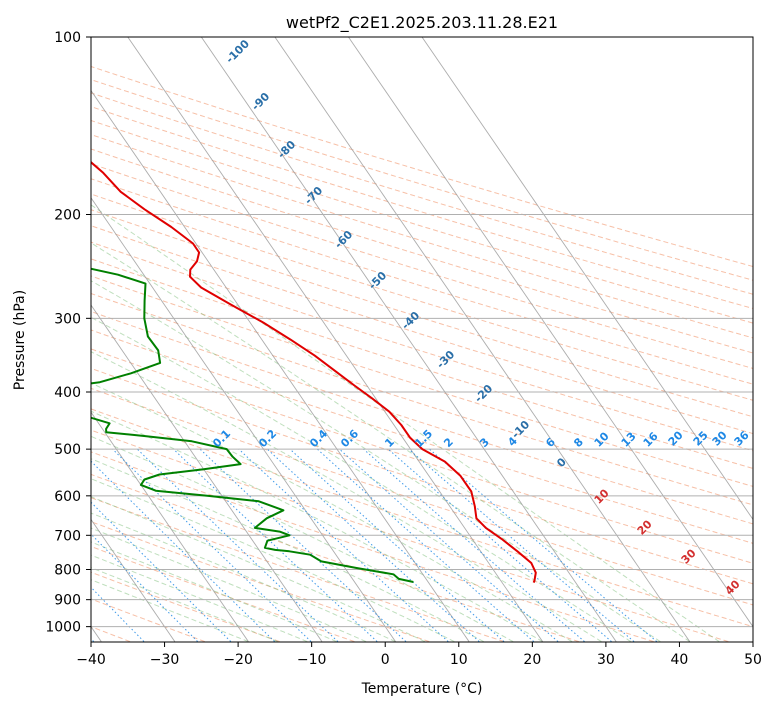  Describe the element at coordinates (67, 450) in the screenshot. I see `y-tick-label: 500` at that location.